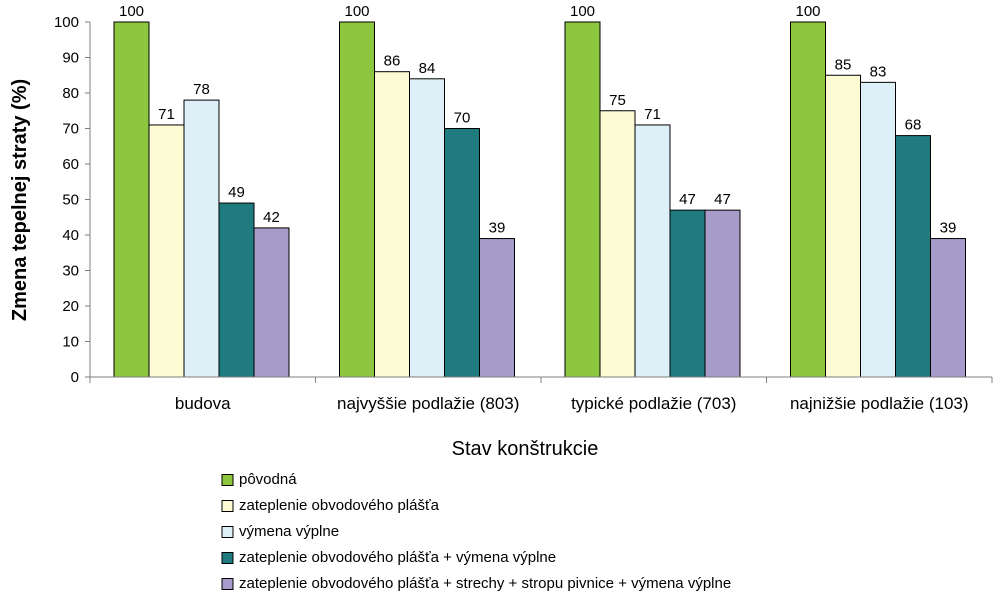 The image size is (1000, 610). Describe the element at coordinates (20, 200) in the screenshot. I see `y-axis-title: Zmena tepelnej straty (%)` at that location.